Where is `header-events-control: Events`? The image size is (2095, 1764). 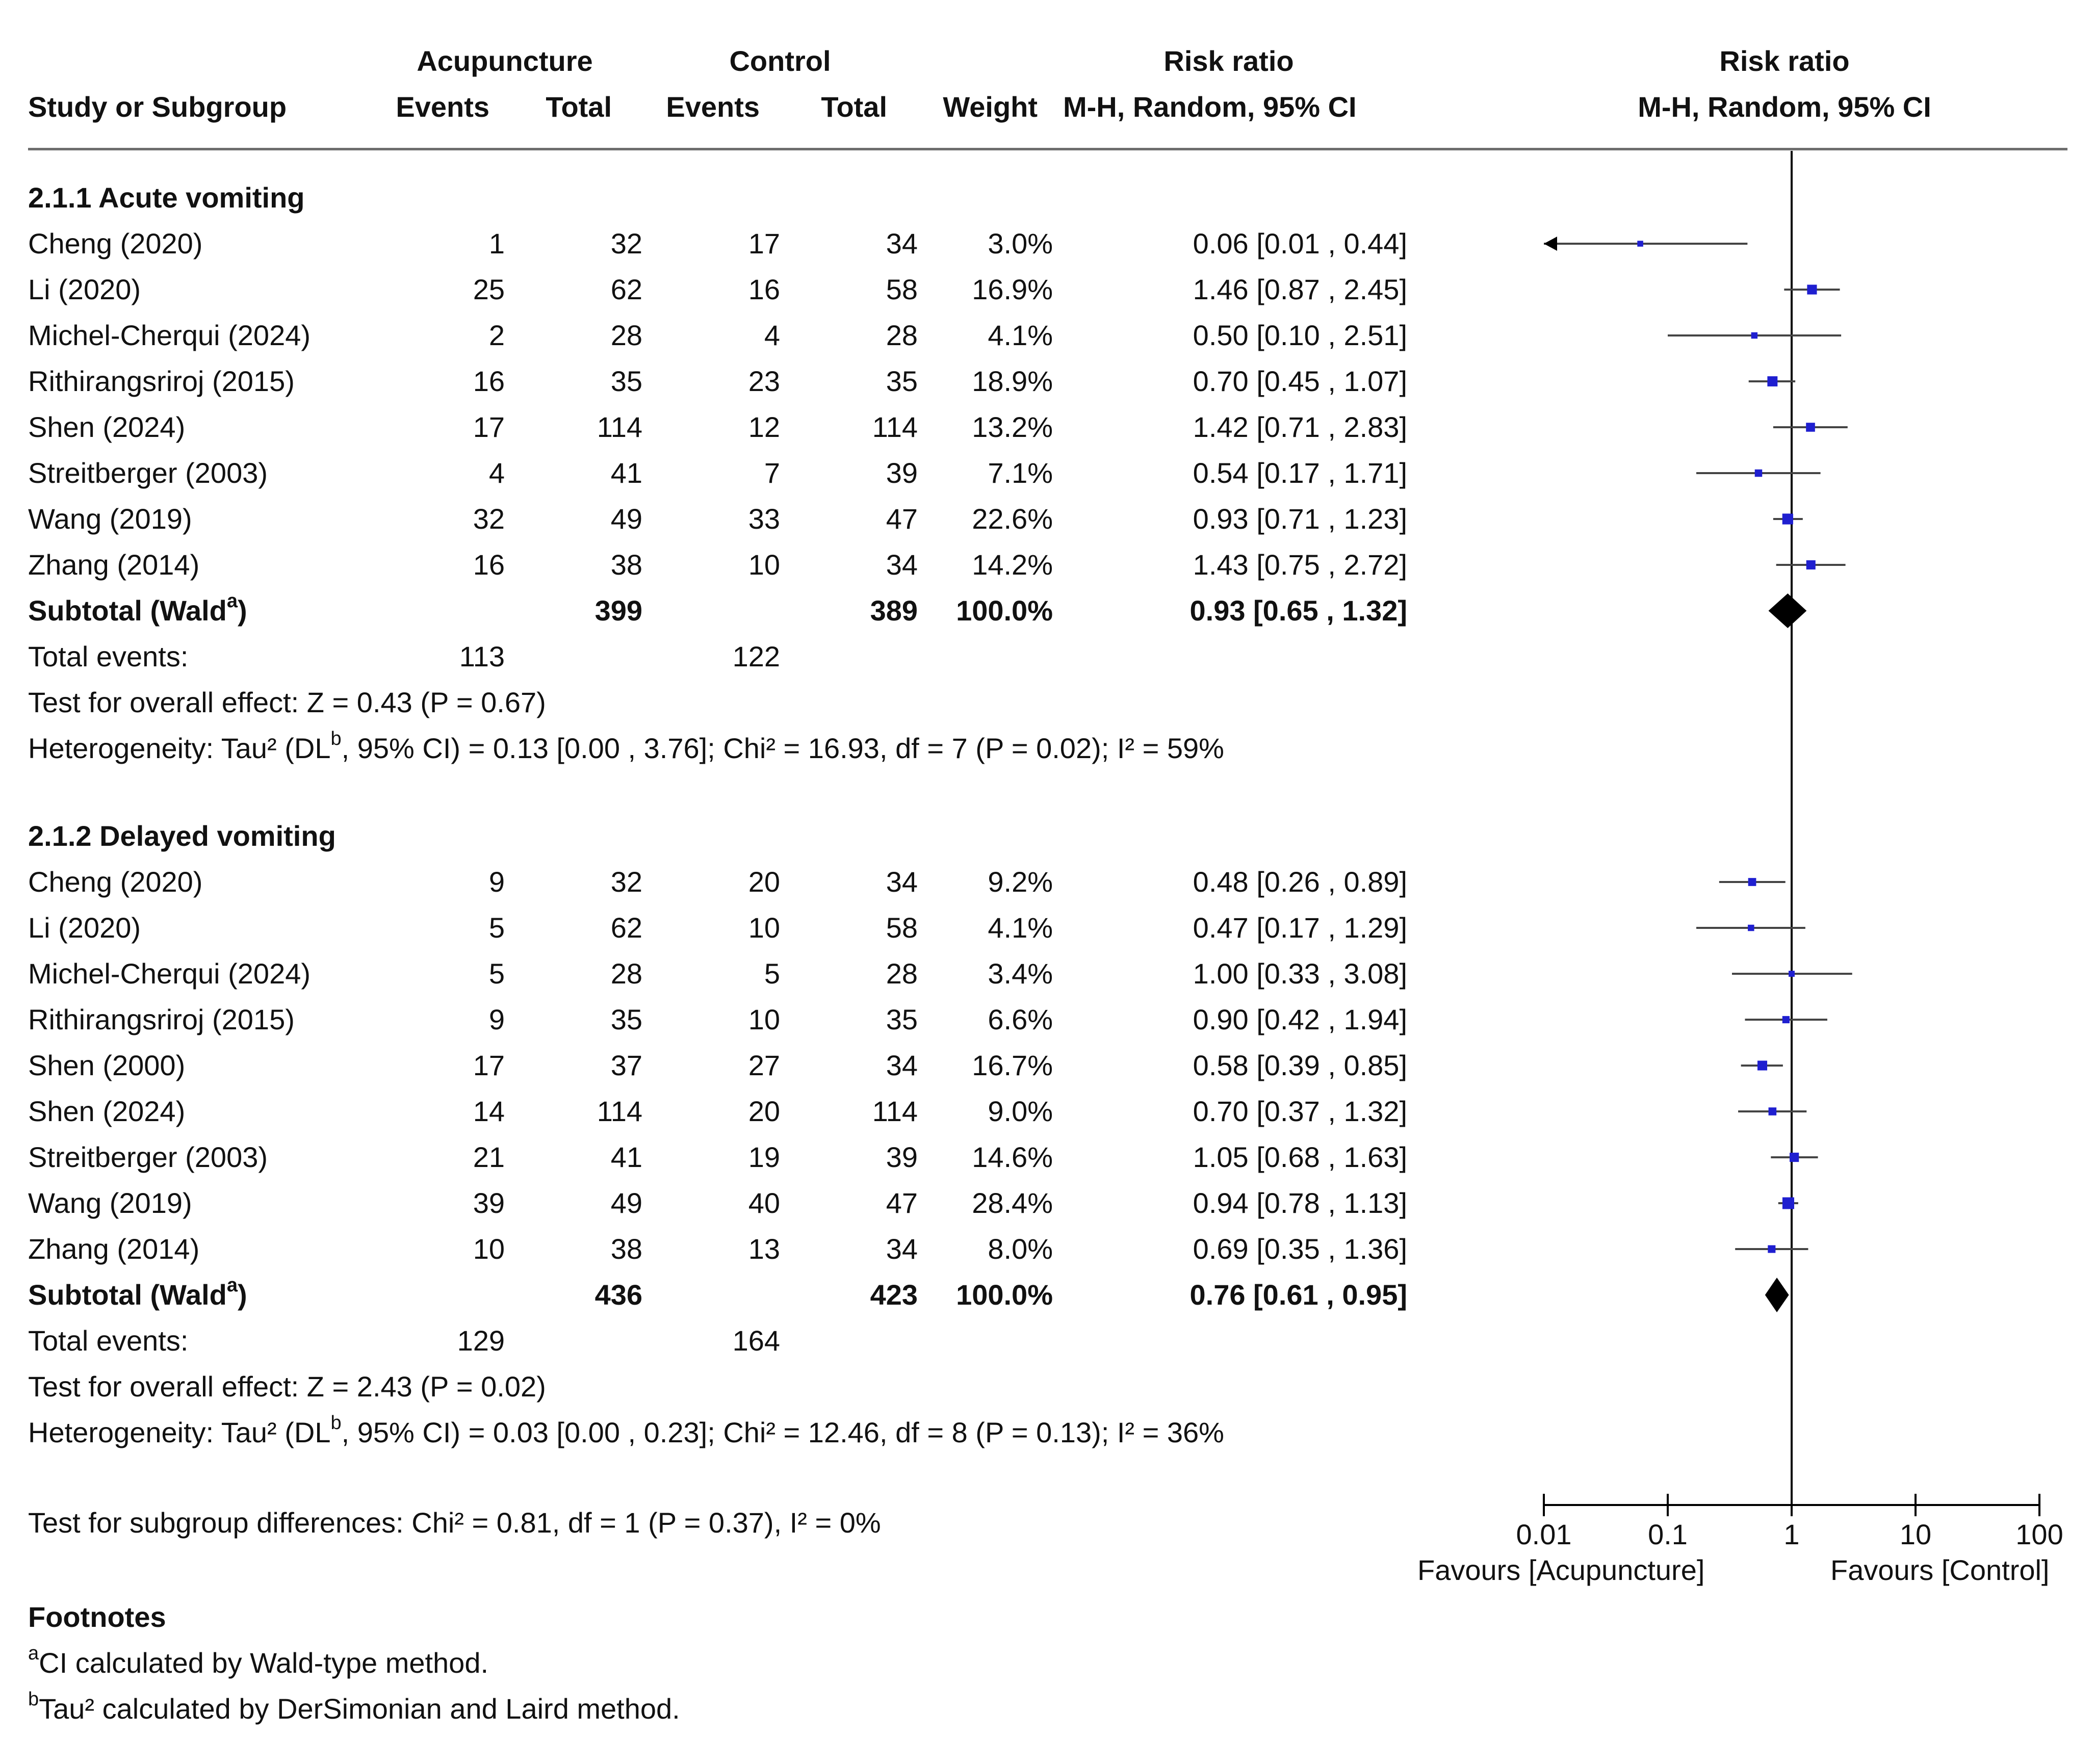
header-events-control: Events is located at coordinates (713, 107).